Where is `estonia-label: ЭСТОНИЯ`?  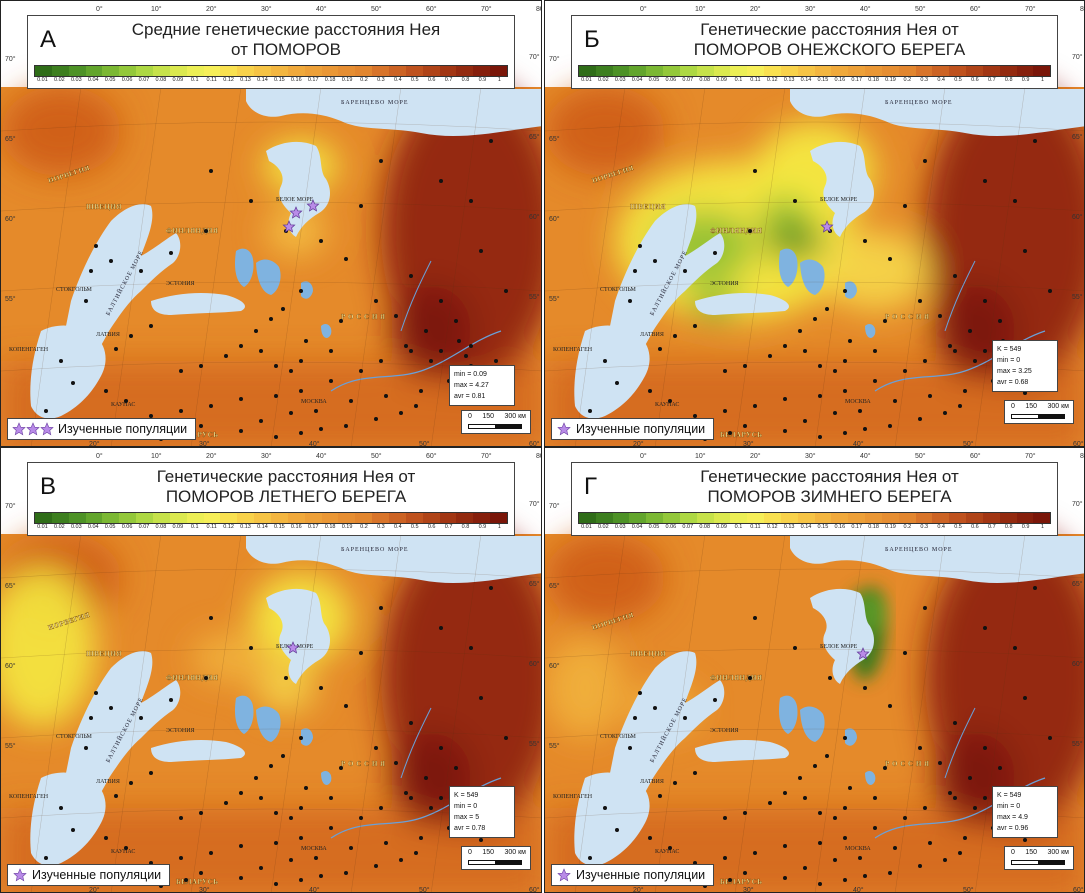 estonia-label: ЭСТОНИЯ is located at coordinates (180, 731).